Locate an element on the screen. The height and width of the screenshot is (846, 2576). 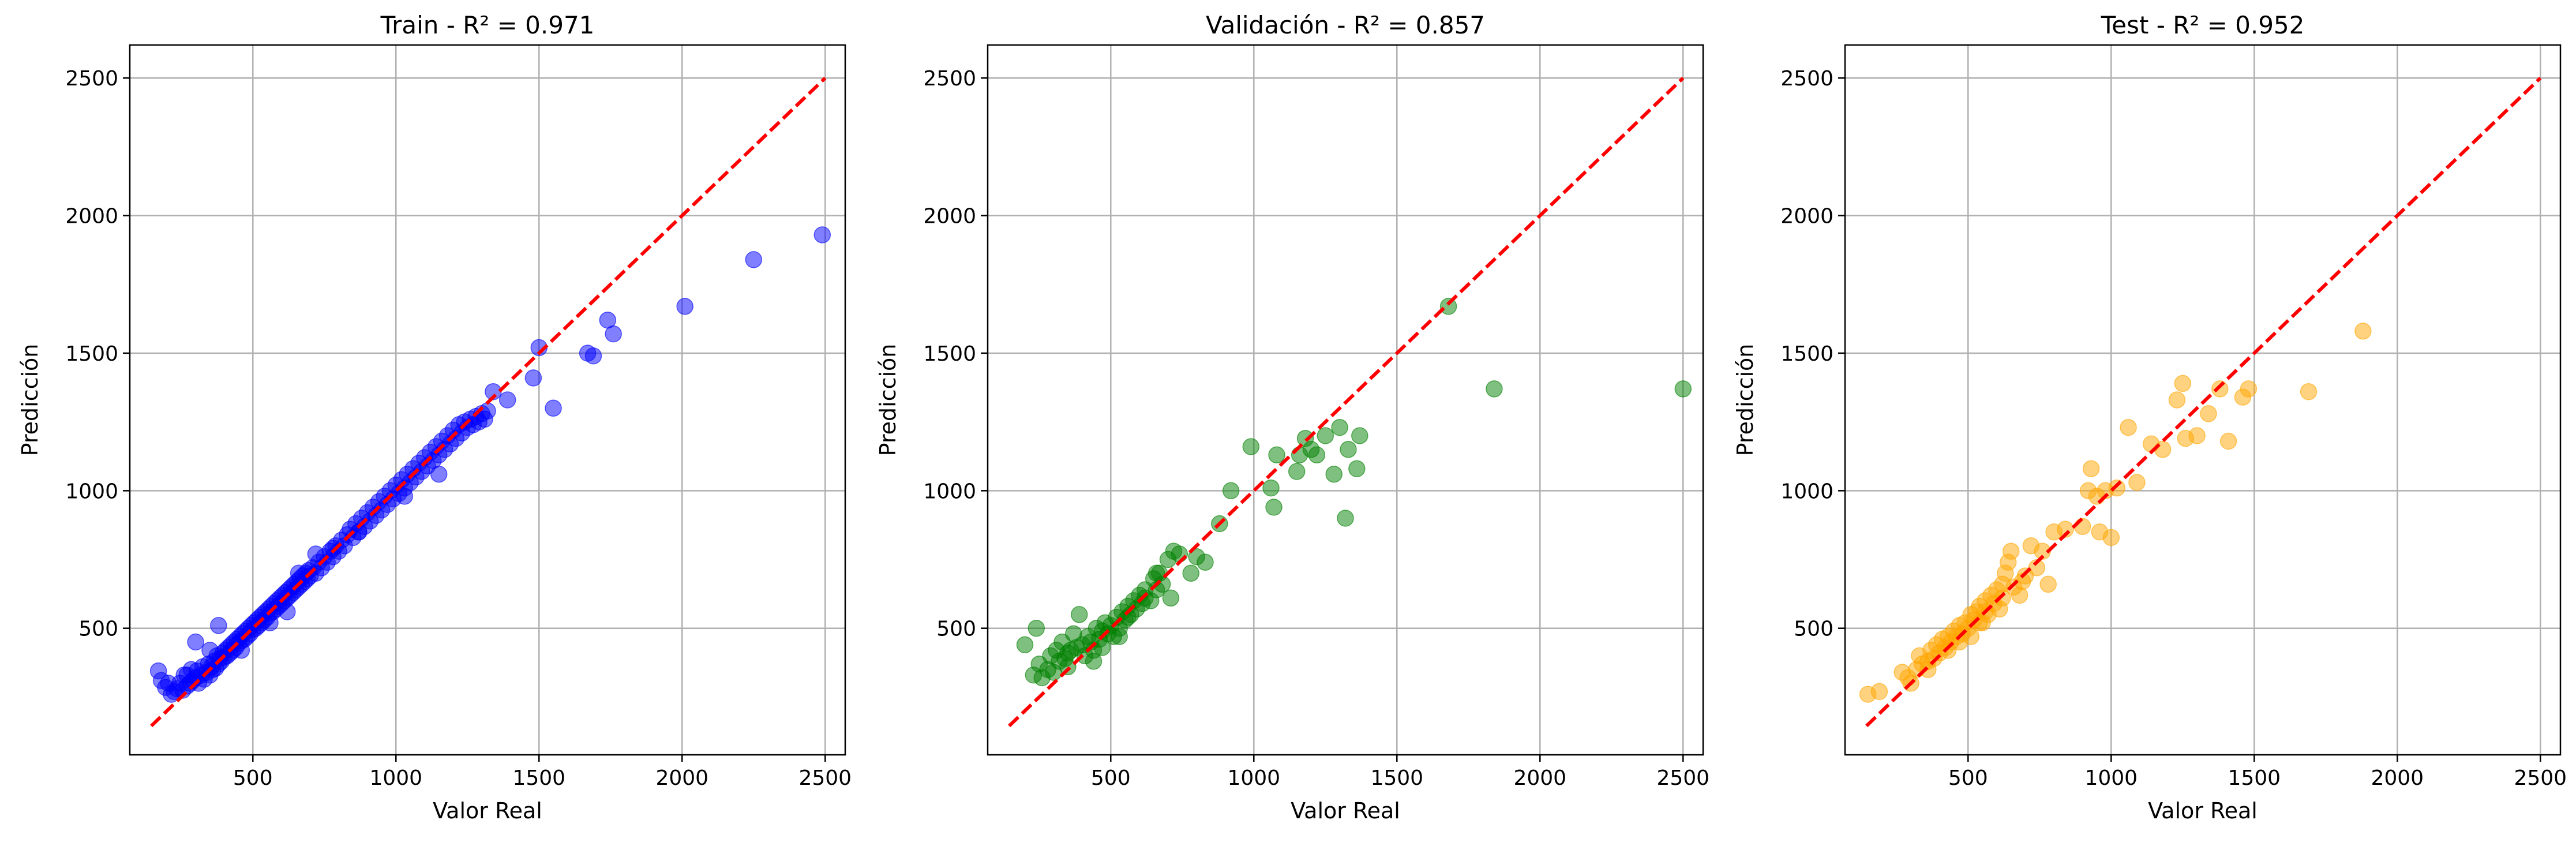
chart-title: Test - R² = 0.952 is located at coordinates (2203, 25).